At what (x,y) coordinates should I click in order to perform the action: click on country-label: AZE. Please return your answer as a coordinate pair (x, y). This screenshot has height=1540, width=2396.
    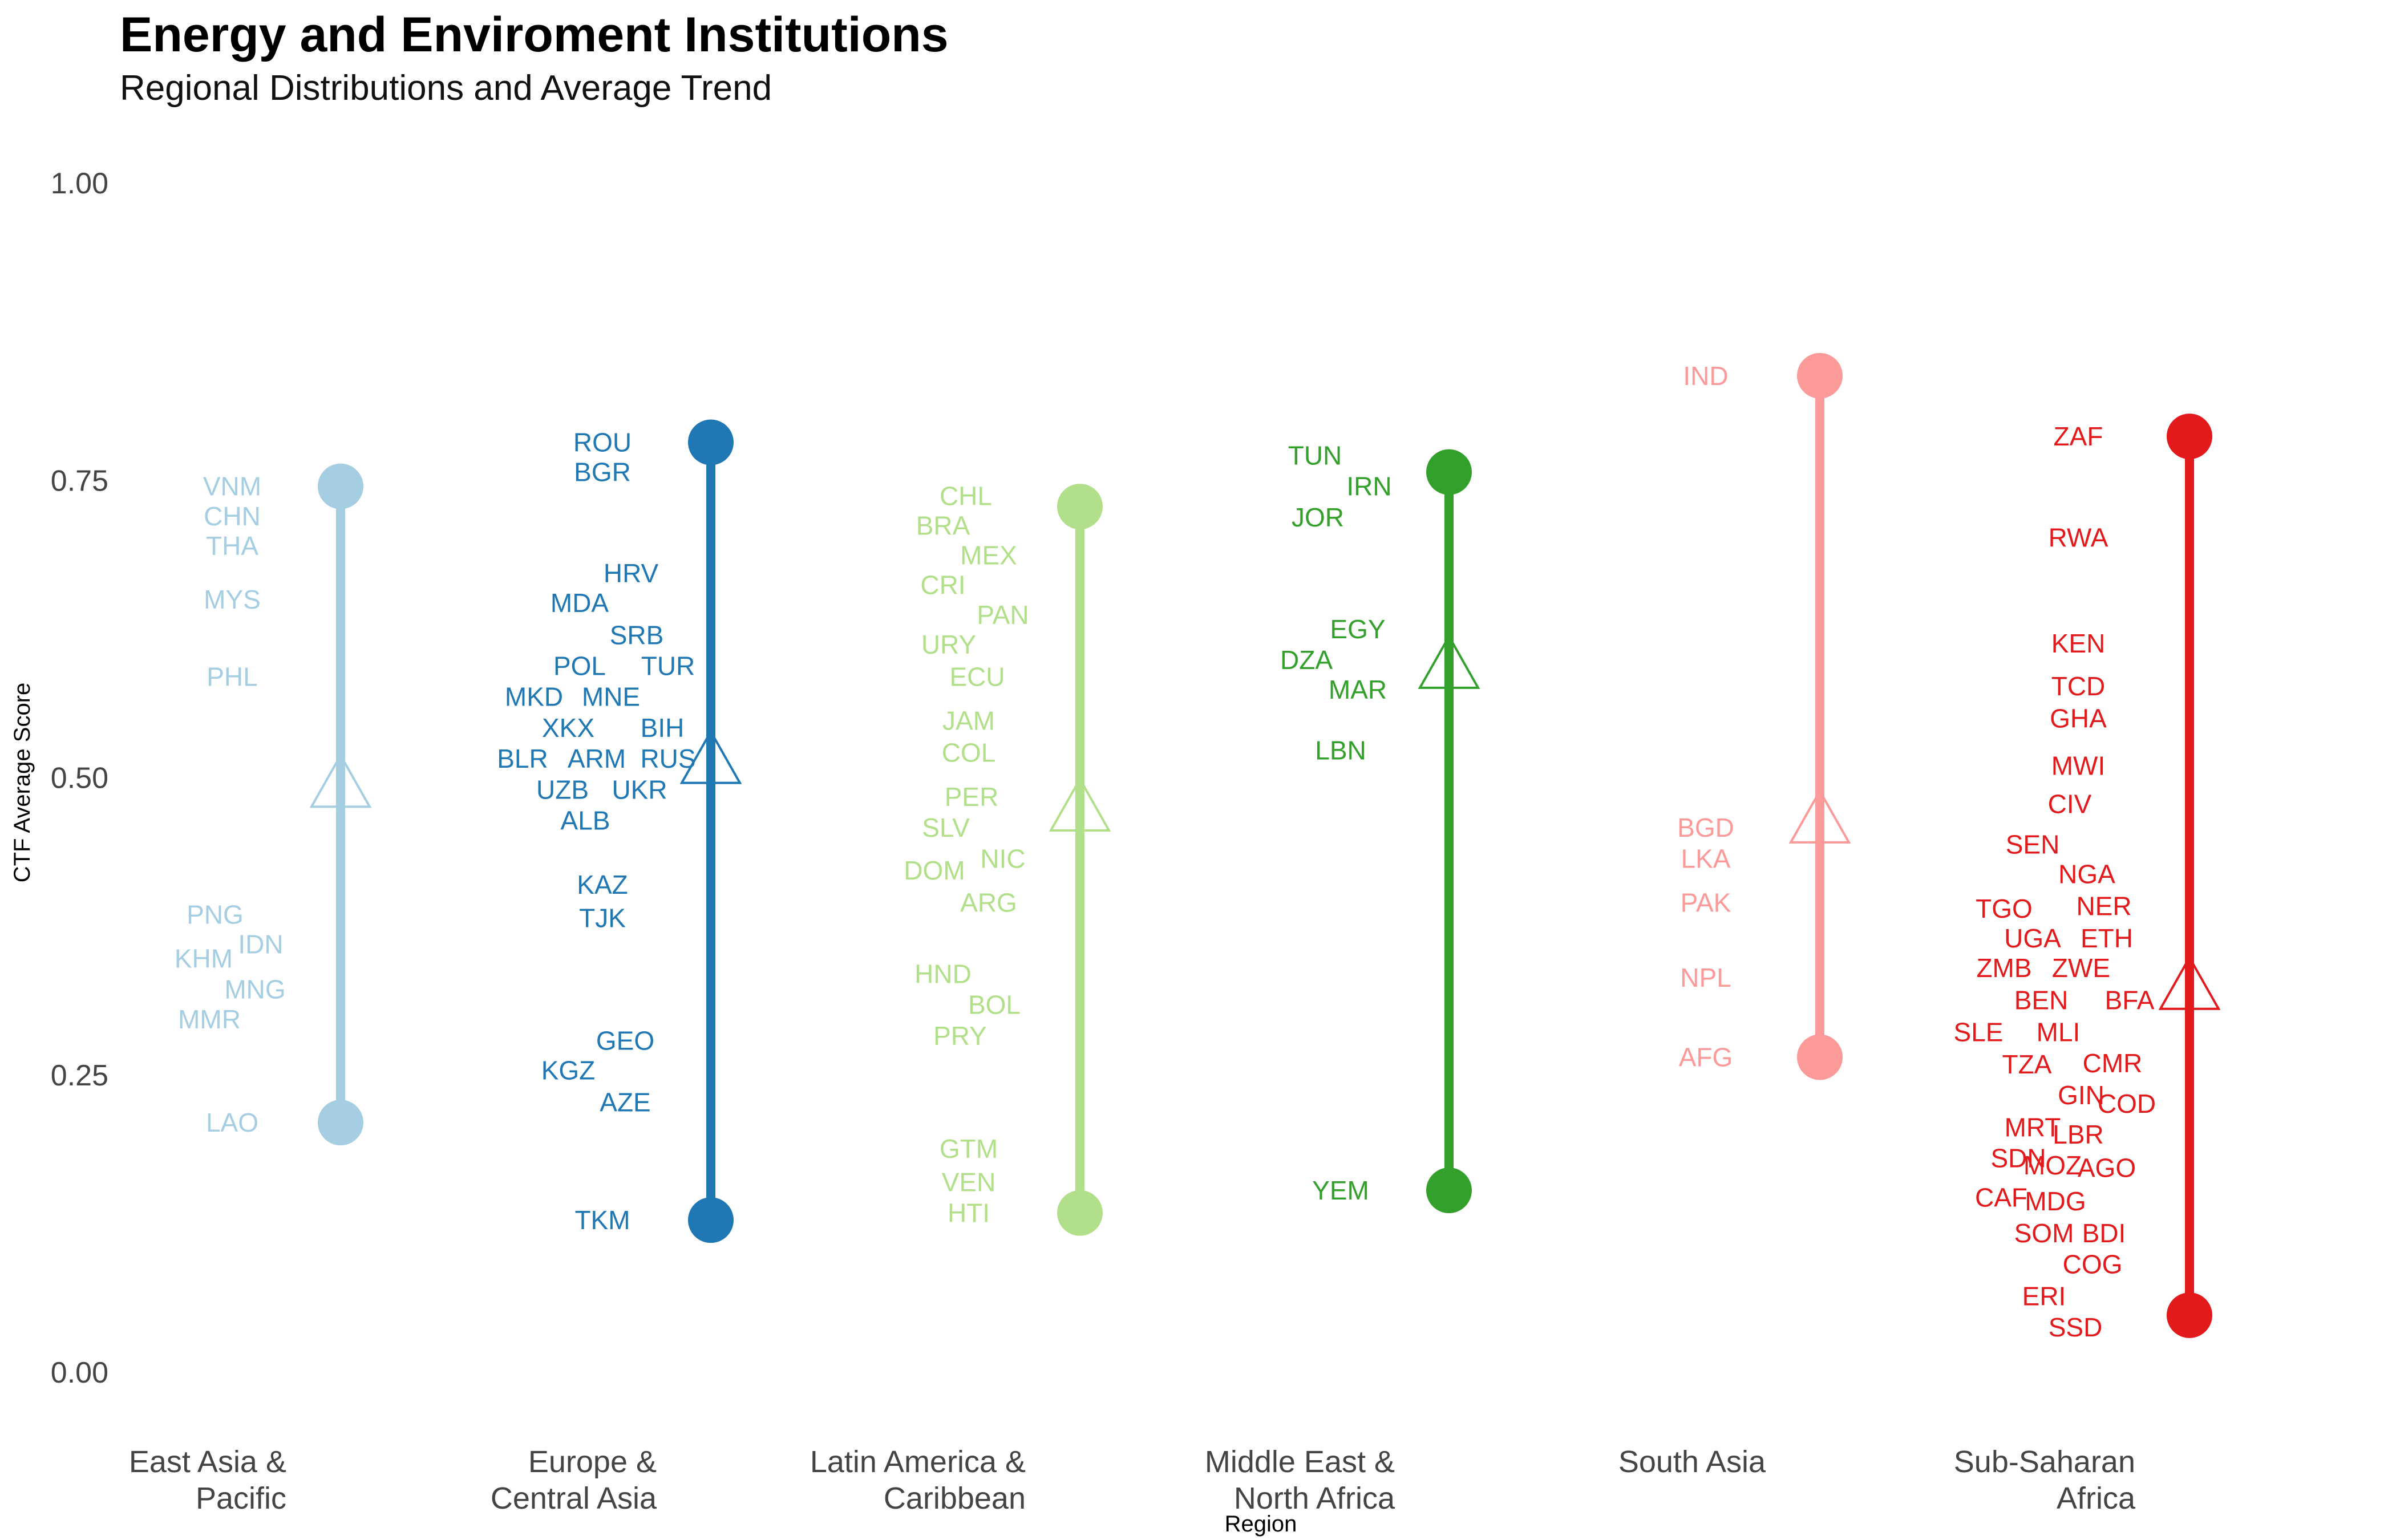
    Looking at the image, I should click on (625, 1102).